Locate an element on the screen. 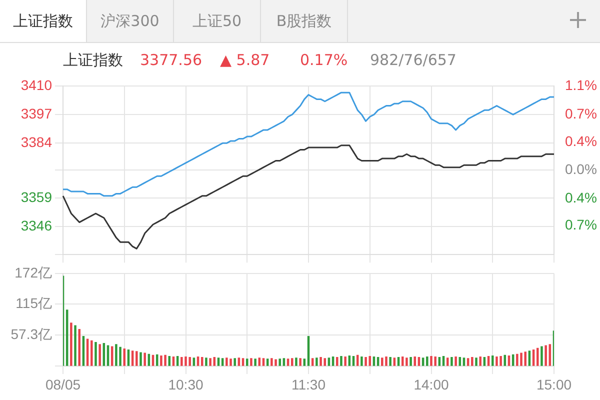 This screenshot has height=400, width=600. y2-tick-label: 0.4% is located at coordinates (581, 197).